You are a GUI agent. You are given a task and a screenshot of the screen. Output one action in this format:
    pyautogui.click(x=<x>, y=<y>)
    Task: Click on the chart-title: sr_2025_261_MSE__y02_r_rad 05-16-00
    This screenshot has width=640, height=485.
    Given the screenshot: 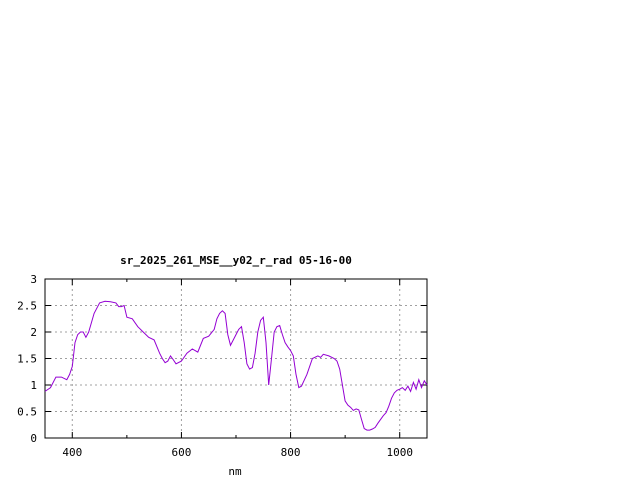 What is the action you would take?
    pyautogui.click(x=236, y=260)
    